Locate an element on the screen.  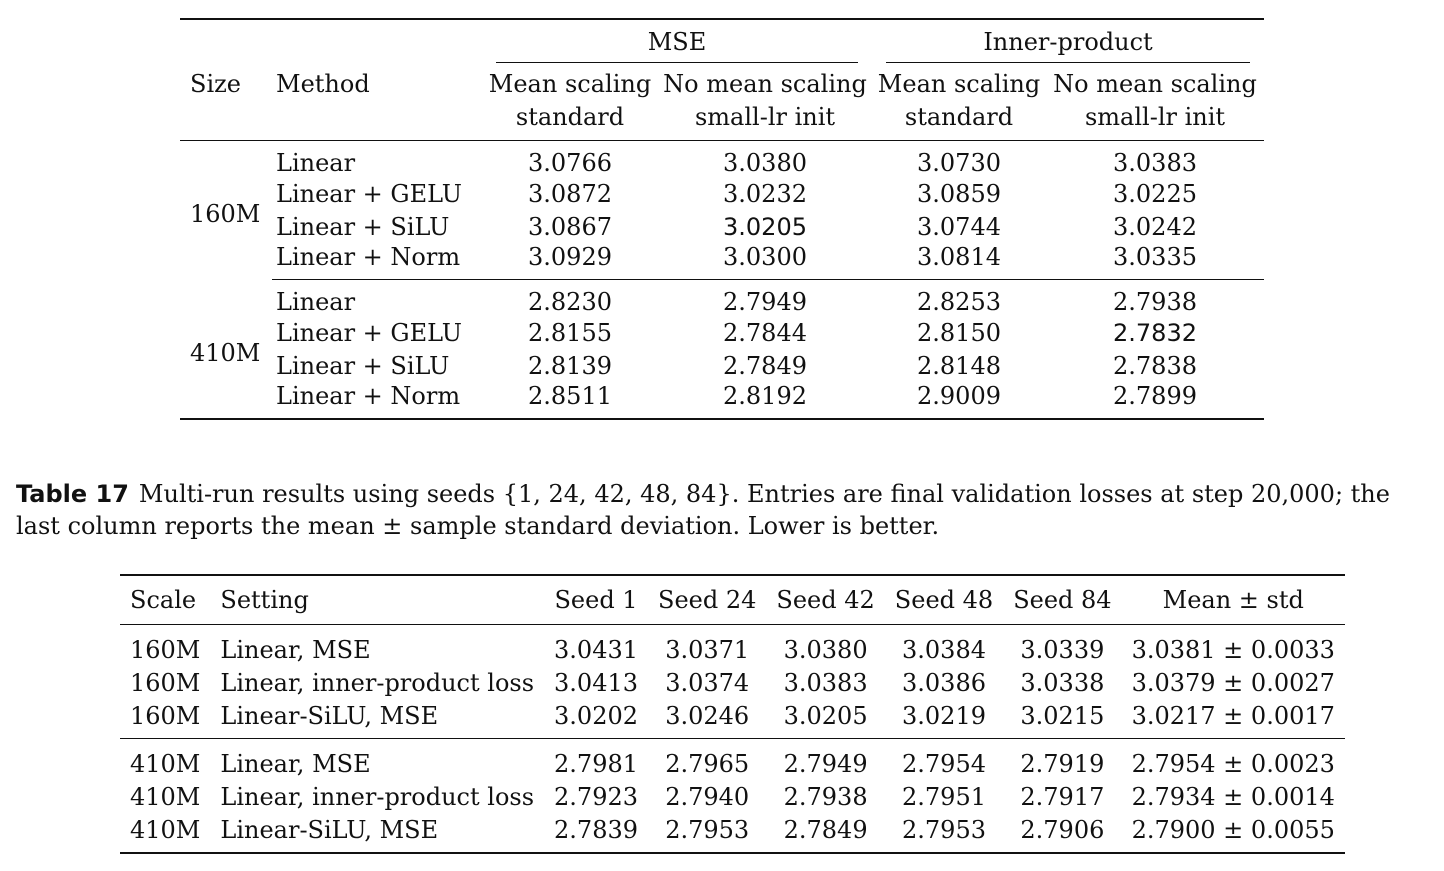
value-cell: 3.0232 is located at coordinates (765, 193).